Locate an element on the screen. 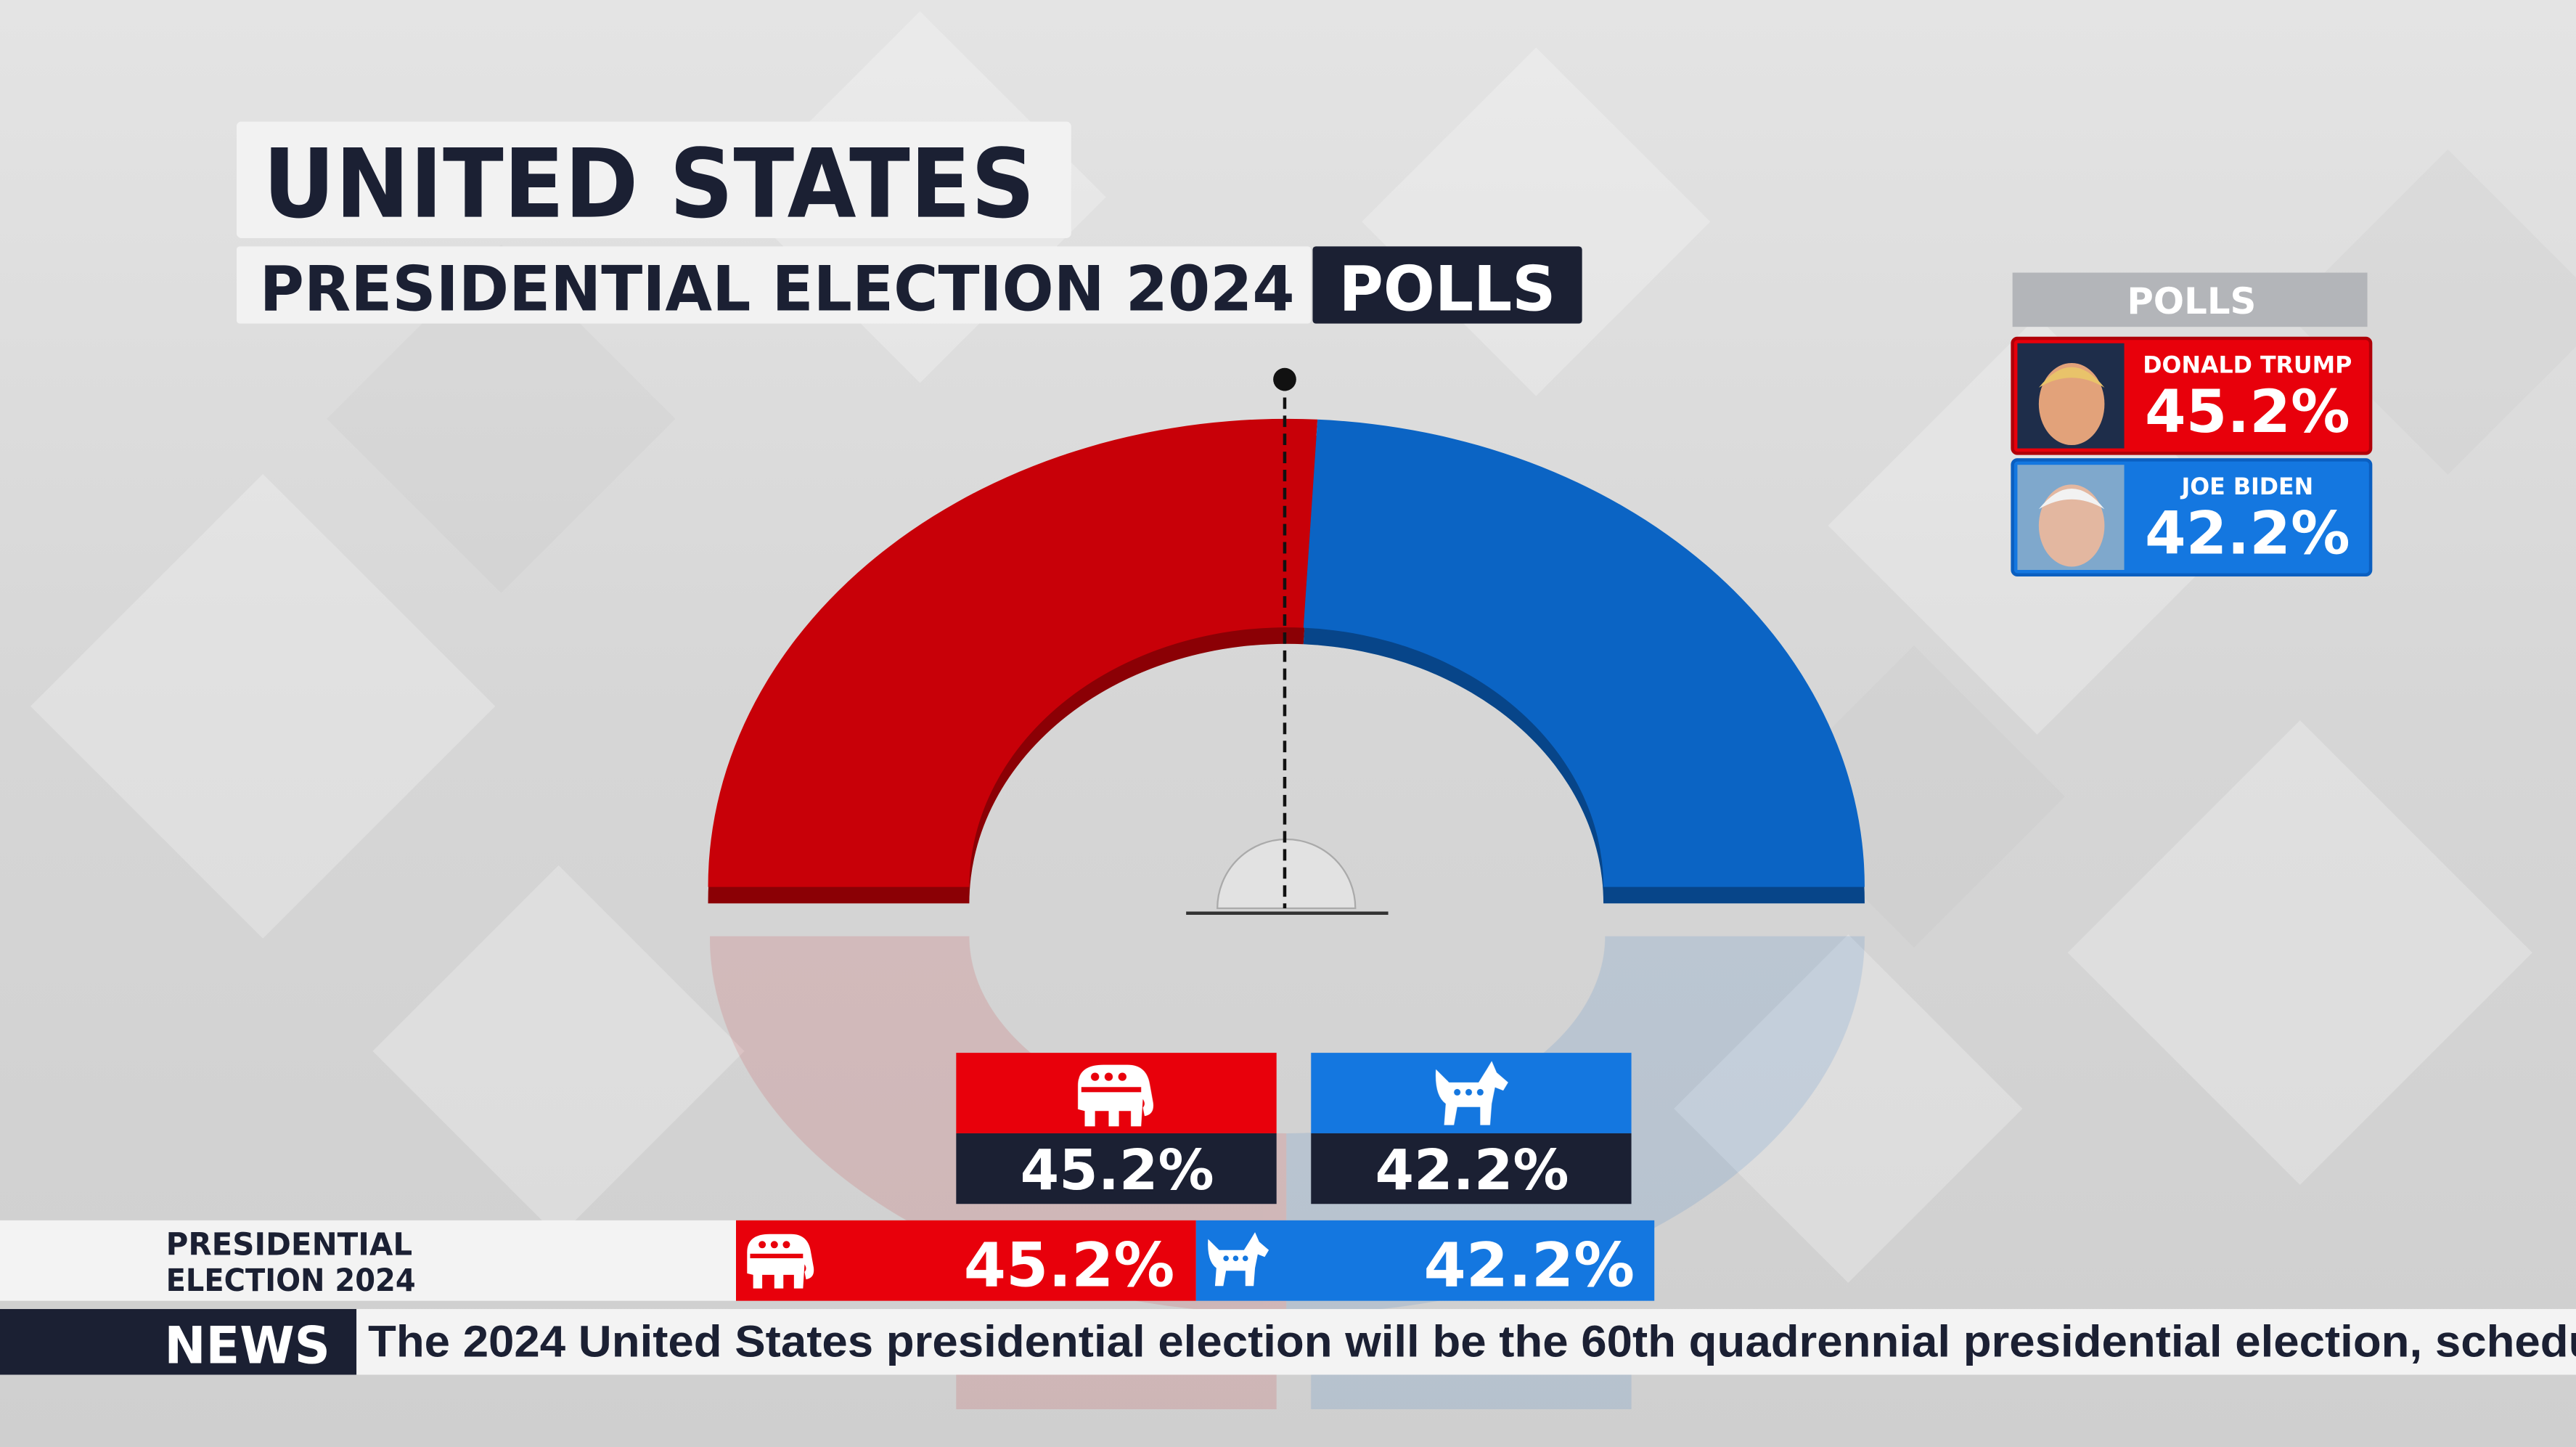  value-label: 45.2% is located at coordinates (1117, 1171).